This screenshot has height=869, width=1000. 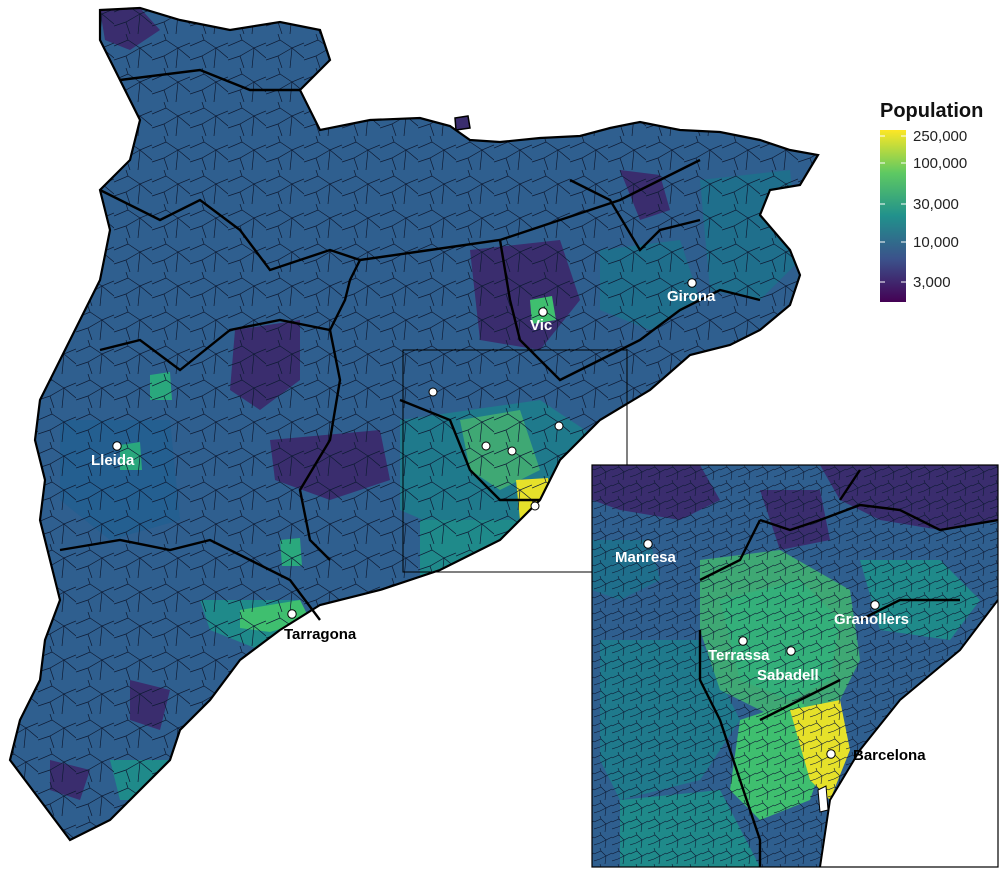 I want to click on city-label-lleida: Lleida, so click(x=113, y=460).